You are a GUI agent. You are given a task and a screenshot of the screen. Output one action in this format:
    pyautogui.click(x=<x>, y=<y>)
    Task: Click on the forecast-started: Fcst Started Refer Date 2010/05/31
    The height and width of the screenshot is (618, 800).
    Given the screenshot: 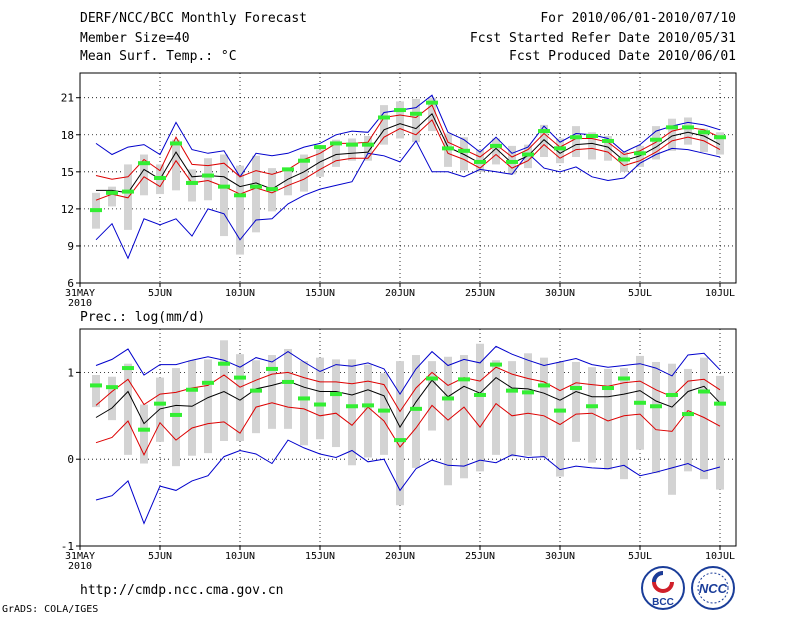 What is the action you would take?
    pyautogui.click(x=602, y=38)
    